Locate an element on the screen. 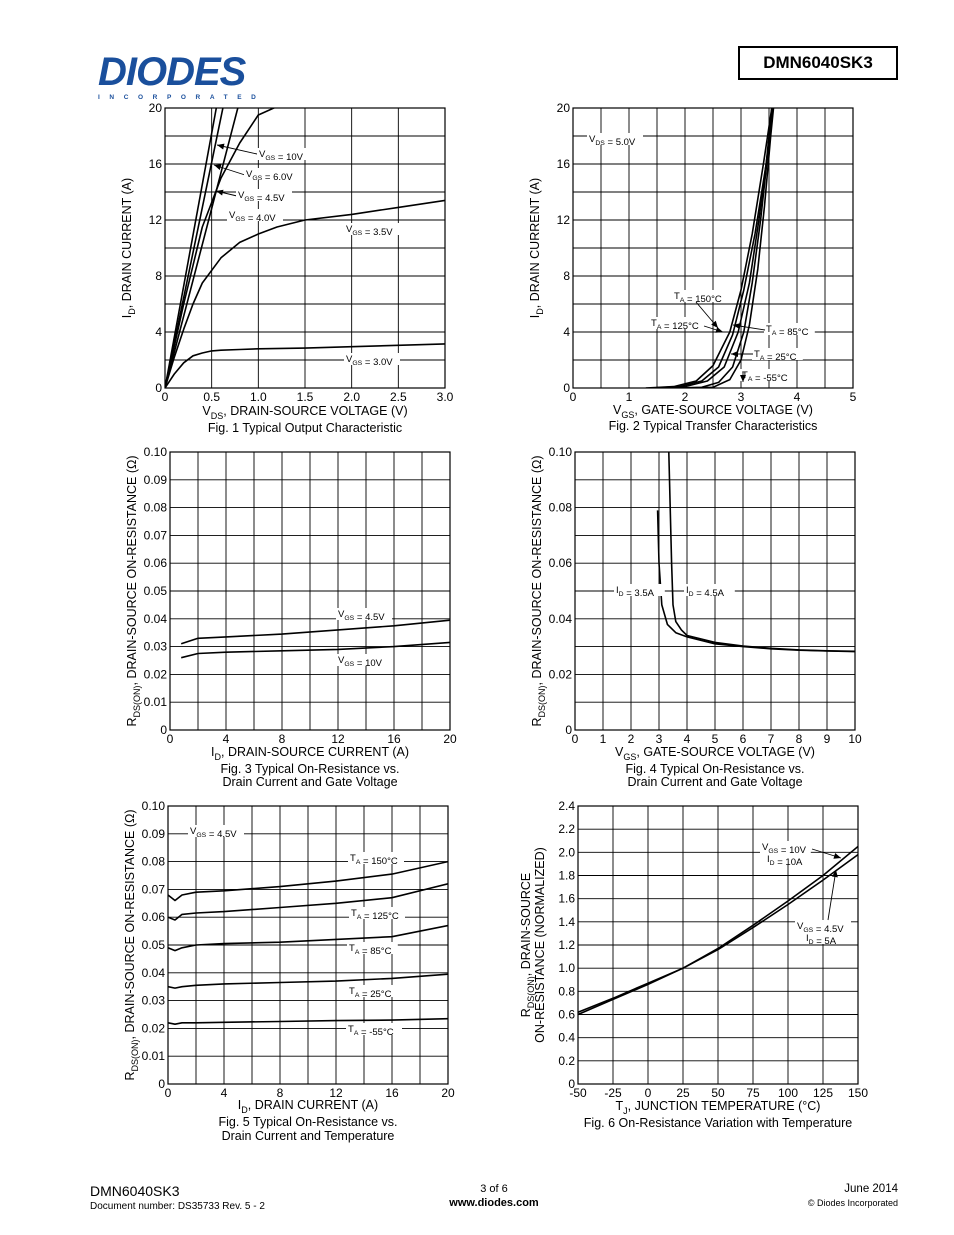 This screenshot has height=1235, width=954. x-axis-label: TJ, JUNCTION TEMPERATURE (°C) is located at coordinates (718, 1107).